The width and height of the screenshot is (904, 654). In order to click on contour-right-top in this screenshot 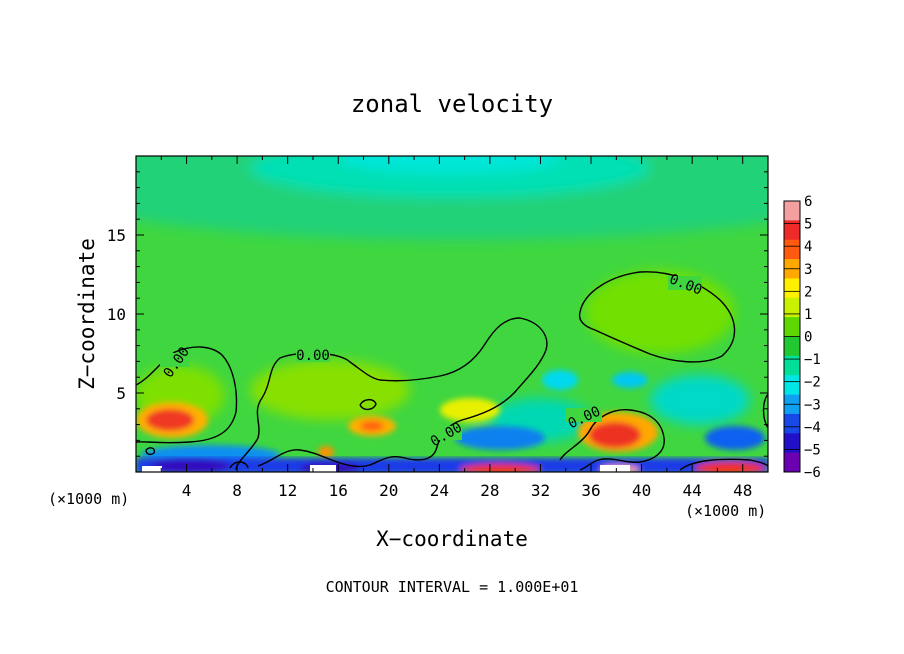, I will do `click(657, 317)`.